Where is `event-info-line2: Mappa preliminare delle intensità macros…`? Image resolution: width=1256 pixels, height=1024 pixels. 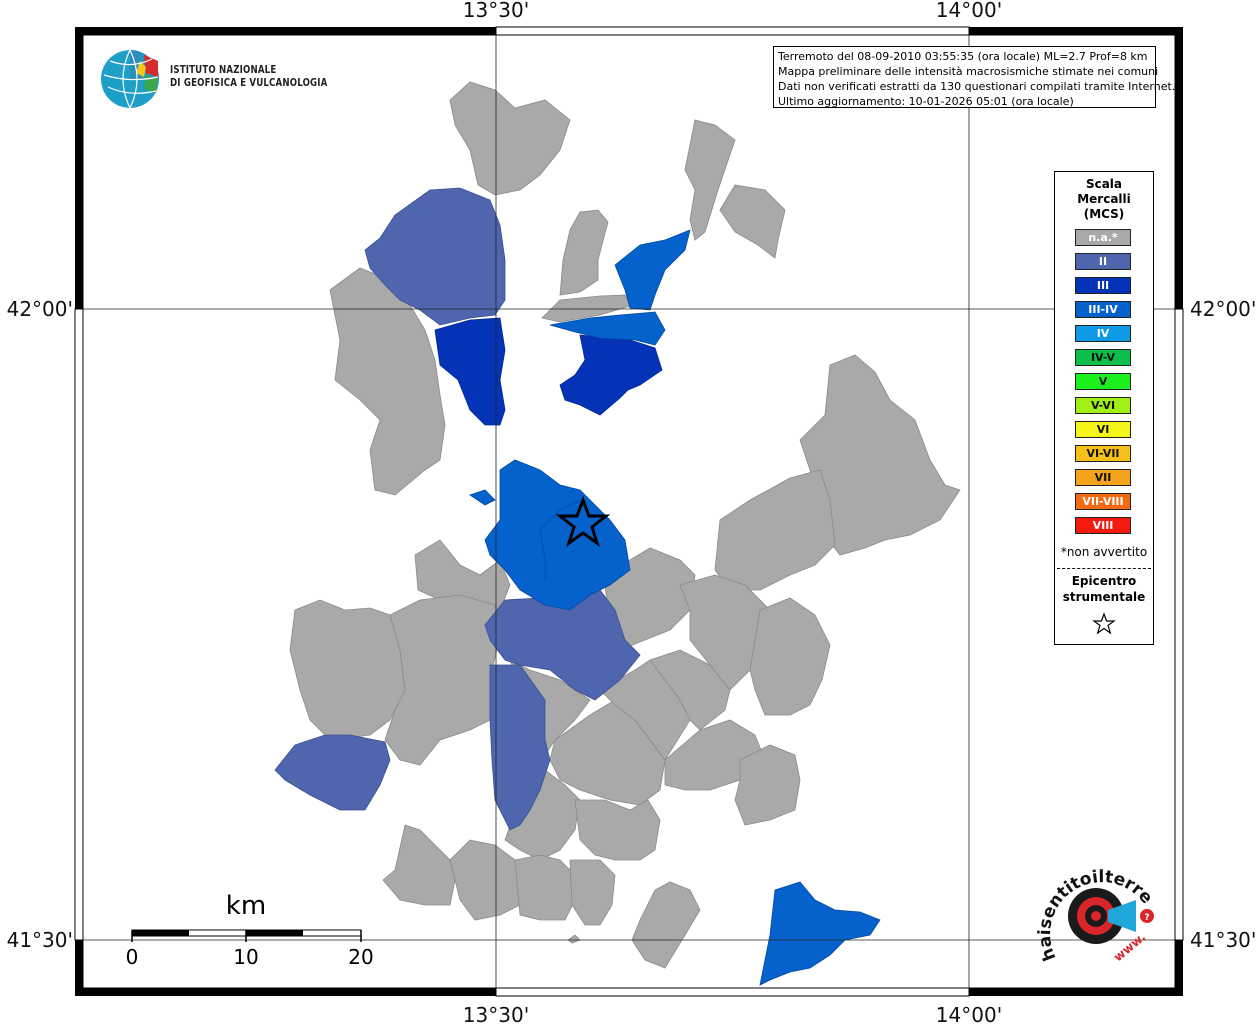 event-info-line2: Mappa preliminare delle intensità macros… is located at coordinates (968, 71).